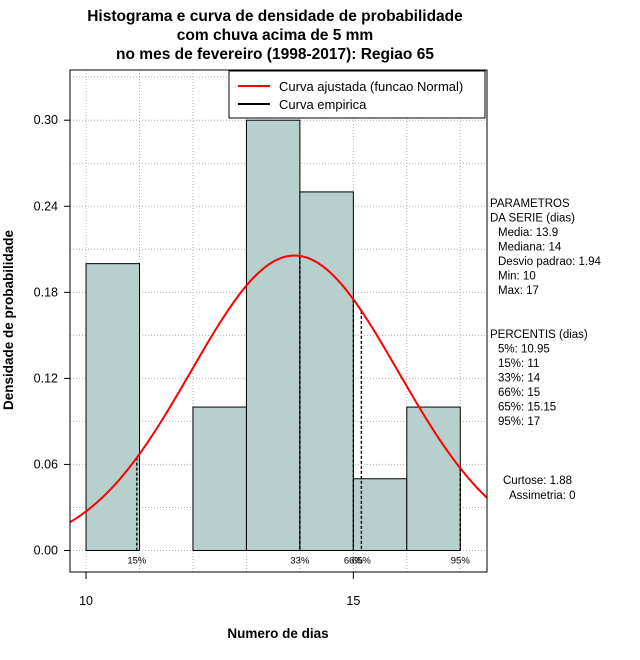  I want to click on y-tick-label: 0.24, so click(46, 206).